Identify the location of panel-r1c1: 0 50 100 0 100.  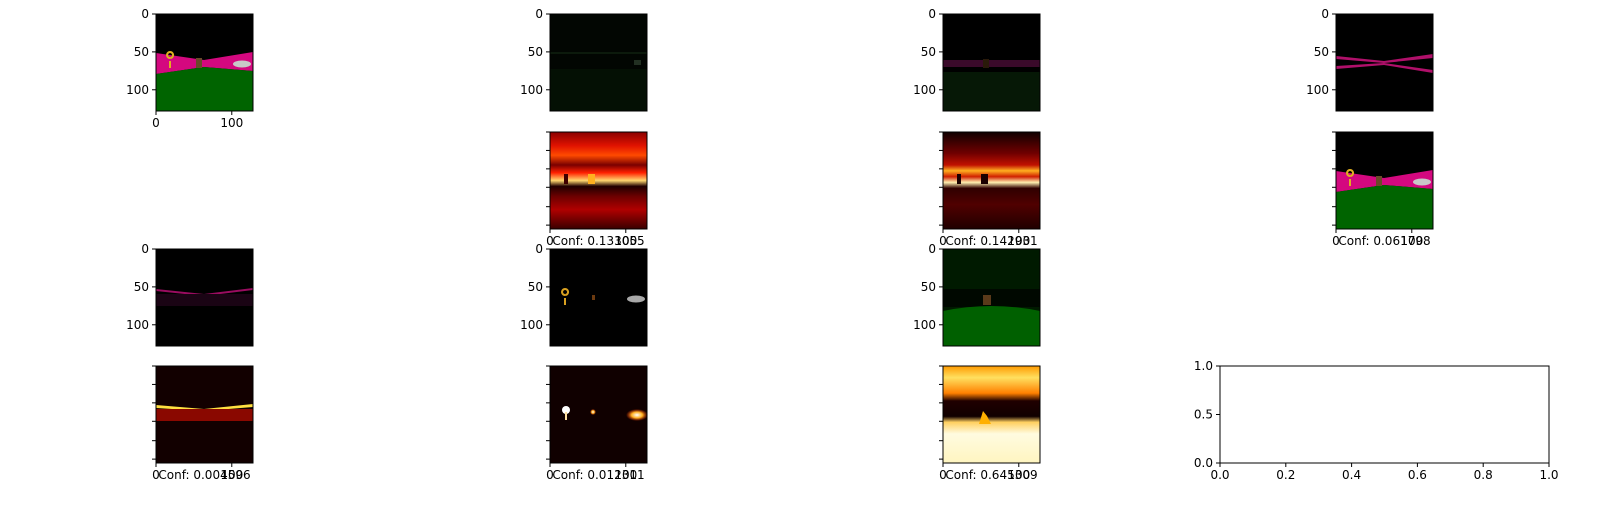
(190, 68).